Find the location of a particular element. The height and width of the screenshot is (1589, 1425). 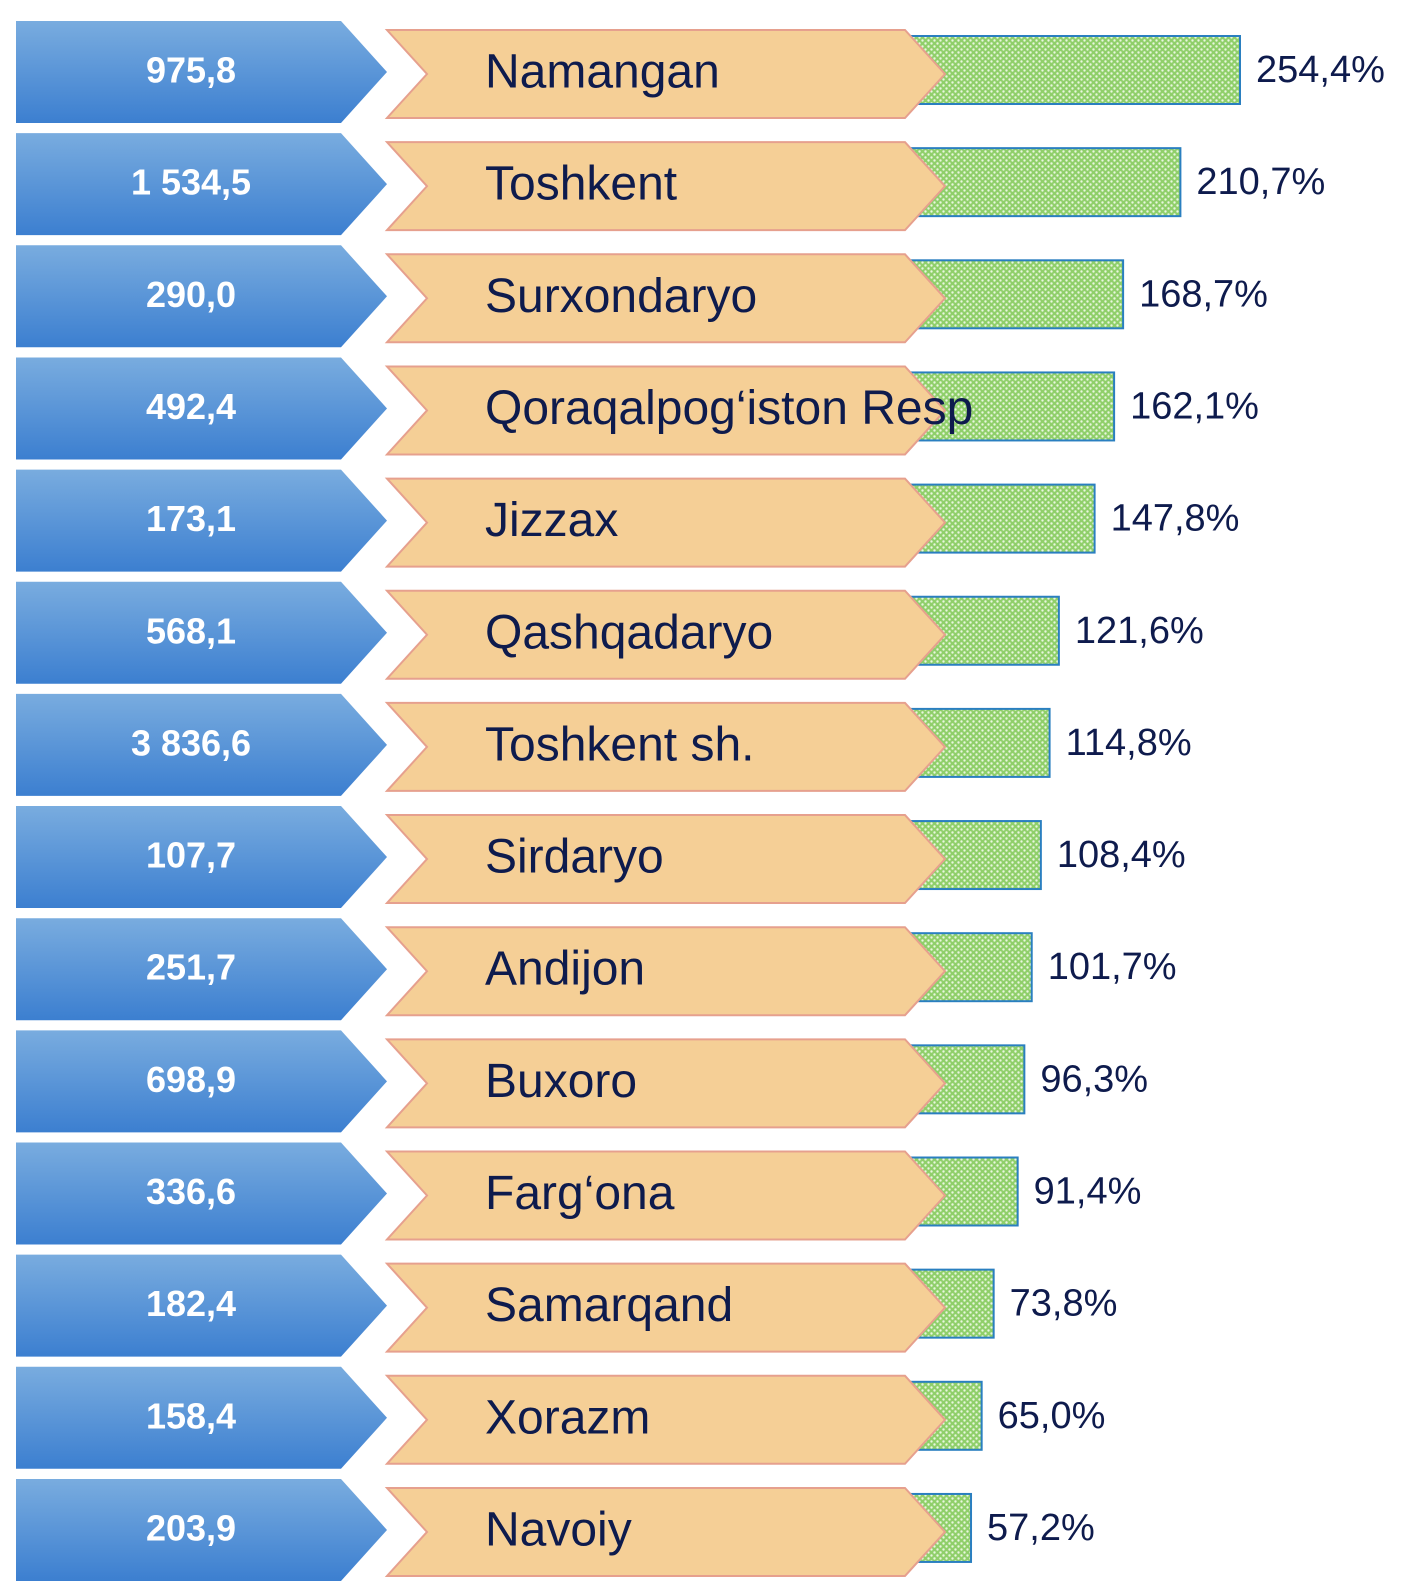

region-name: Namangan is located at coordinates (602, 72).